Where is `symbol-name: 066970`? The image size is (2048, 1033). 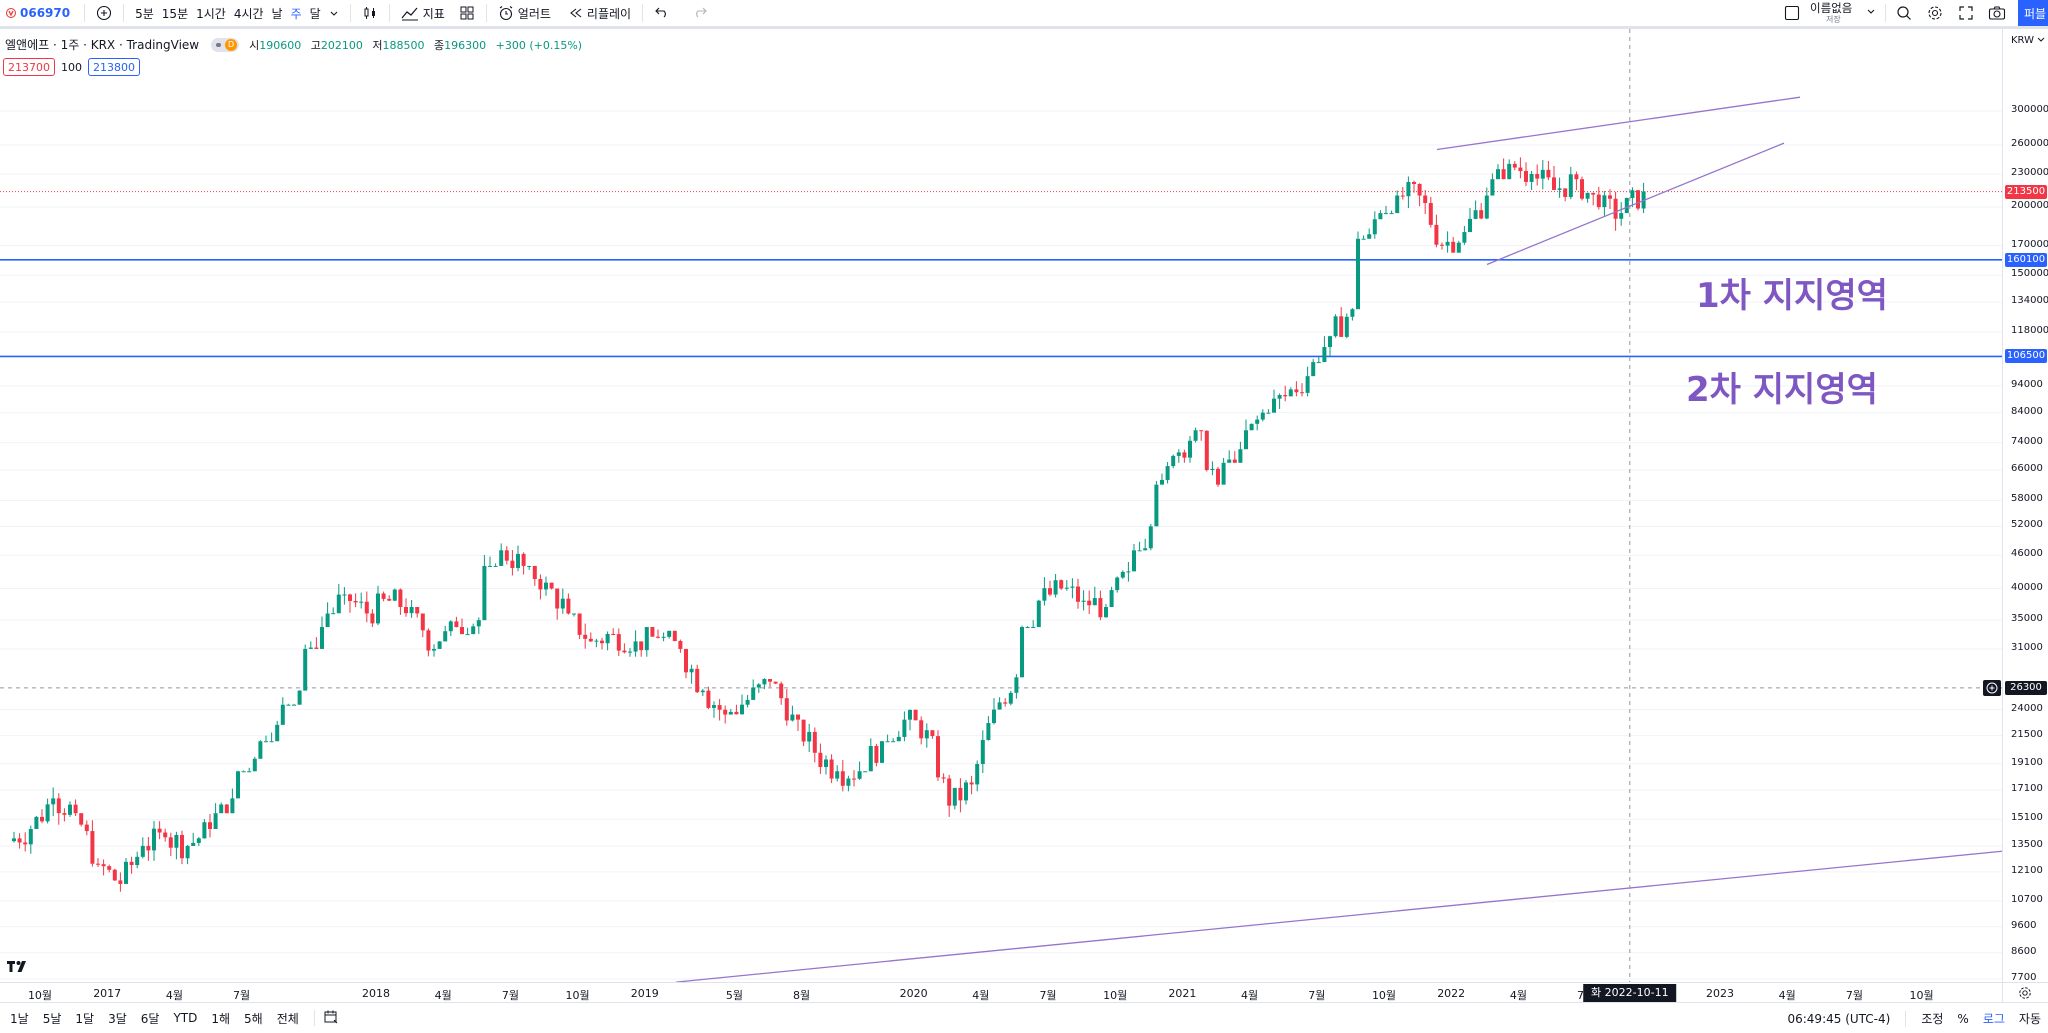
symbol-name: 066970 is located at coordinates (45, 13).